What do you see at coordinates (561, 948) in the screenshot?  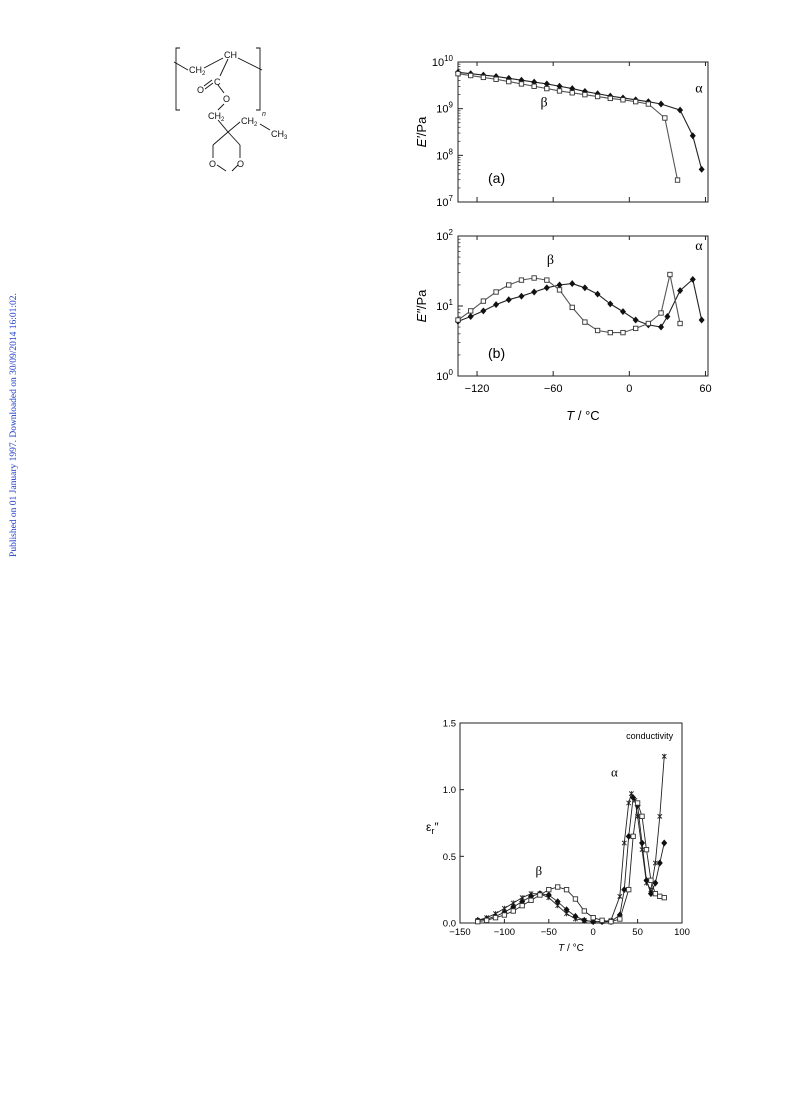 I see `x-var-c: T` at bounding box center [561, 948].